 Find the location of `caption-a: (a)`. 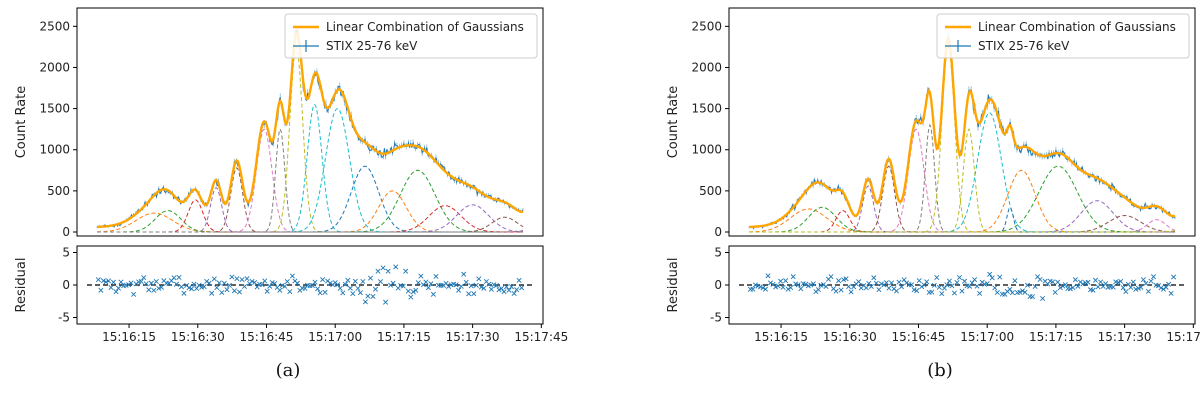

caption-a: (a) is located at coordinates (288, 370).